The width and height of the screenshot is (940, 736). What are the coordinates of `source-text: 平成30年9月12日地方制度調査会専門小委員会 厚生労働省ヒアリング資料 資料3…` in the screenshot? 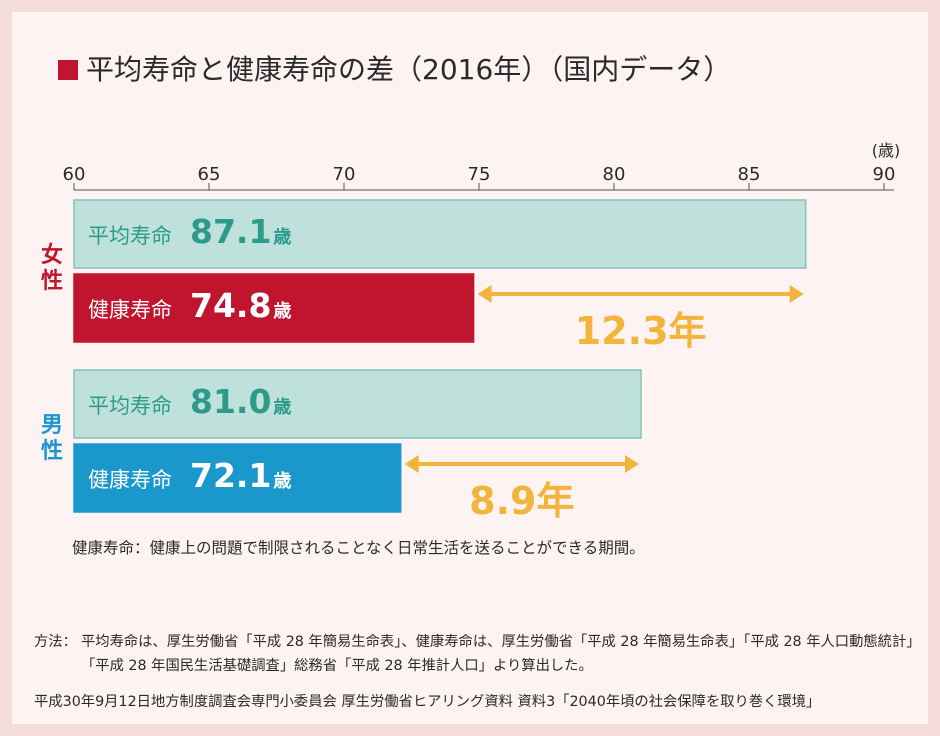 It's located at (427, 702).